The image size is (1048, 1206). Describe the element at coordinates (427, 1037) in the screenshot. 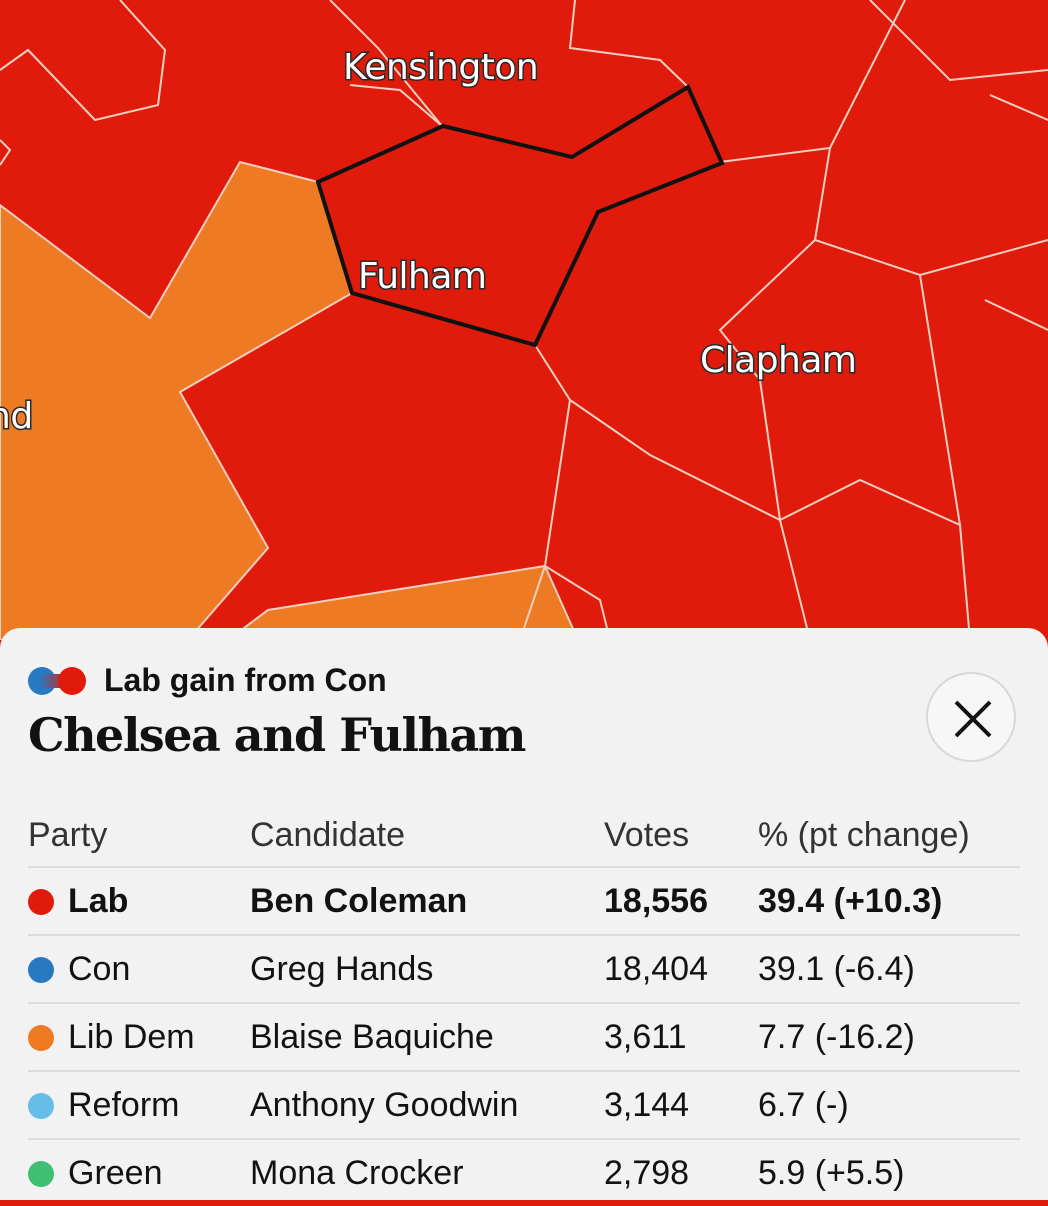

I see `candidate-cell: Blaise Baquiche` at that location.